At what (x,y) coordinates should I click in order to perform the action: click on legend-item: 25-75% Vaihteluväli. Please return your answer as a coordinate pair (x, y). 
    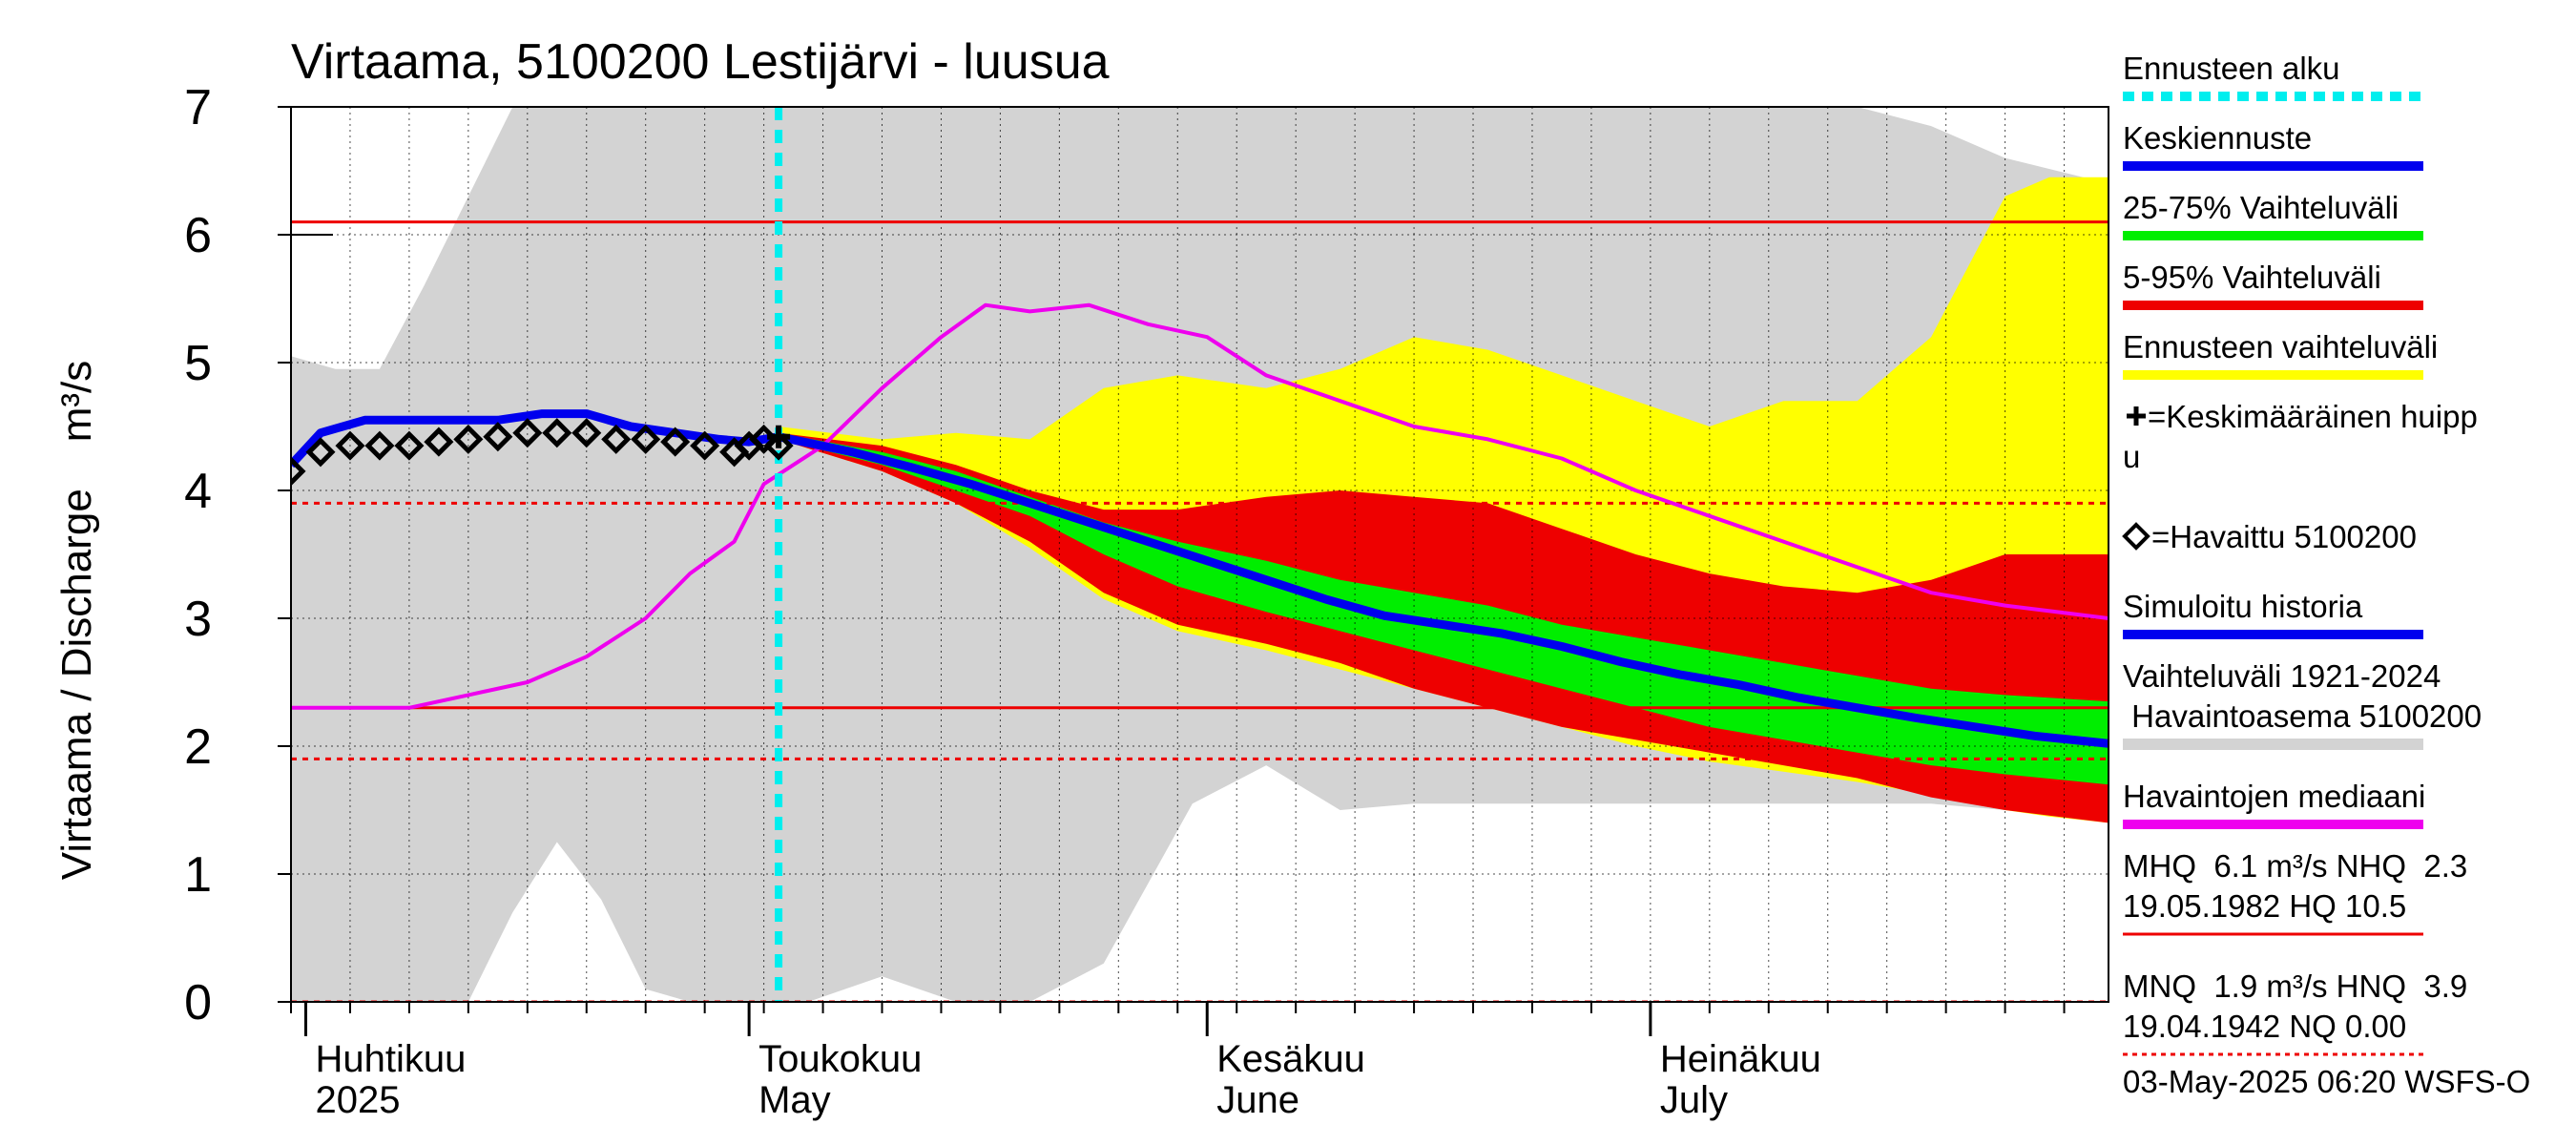
    Looking at the image, I should click on (2273, 215).